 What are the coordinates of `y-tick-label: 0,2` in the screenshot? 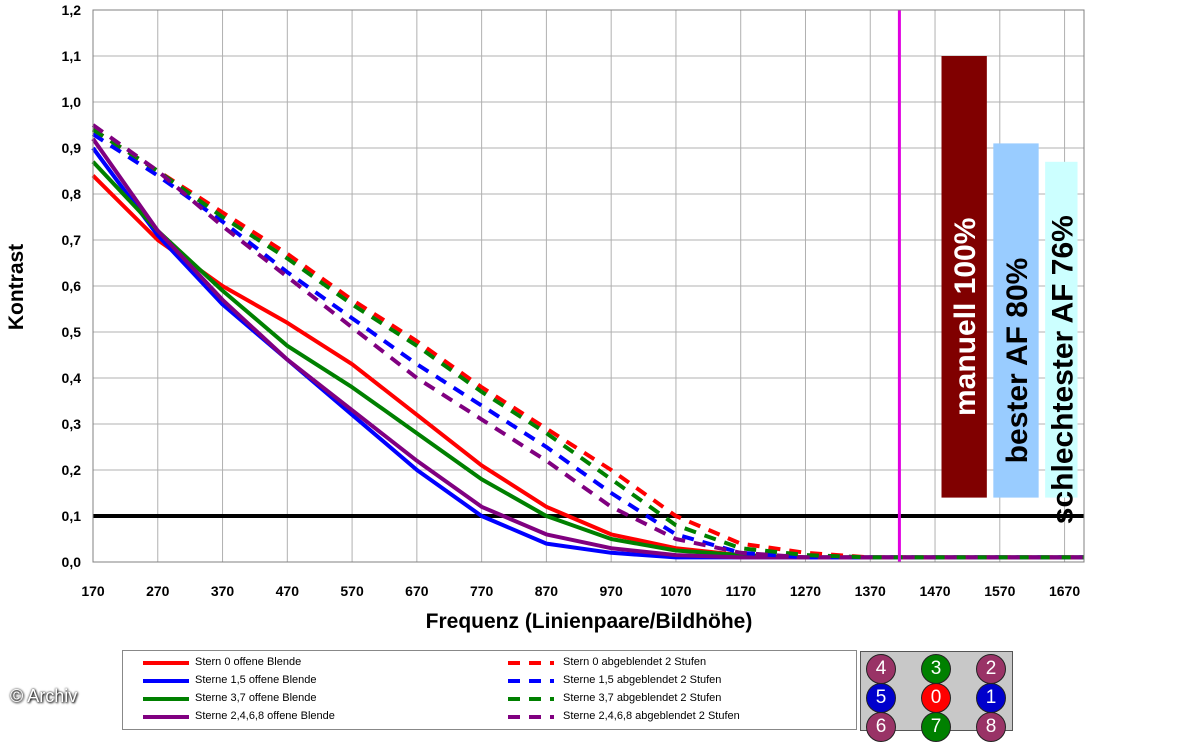 It's located at (72, 470).